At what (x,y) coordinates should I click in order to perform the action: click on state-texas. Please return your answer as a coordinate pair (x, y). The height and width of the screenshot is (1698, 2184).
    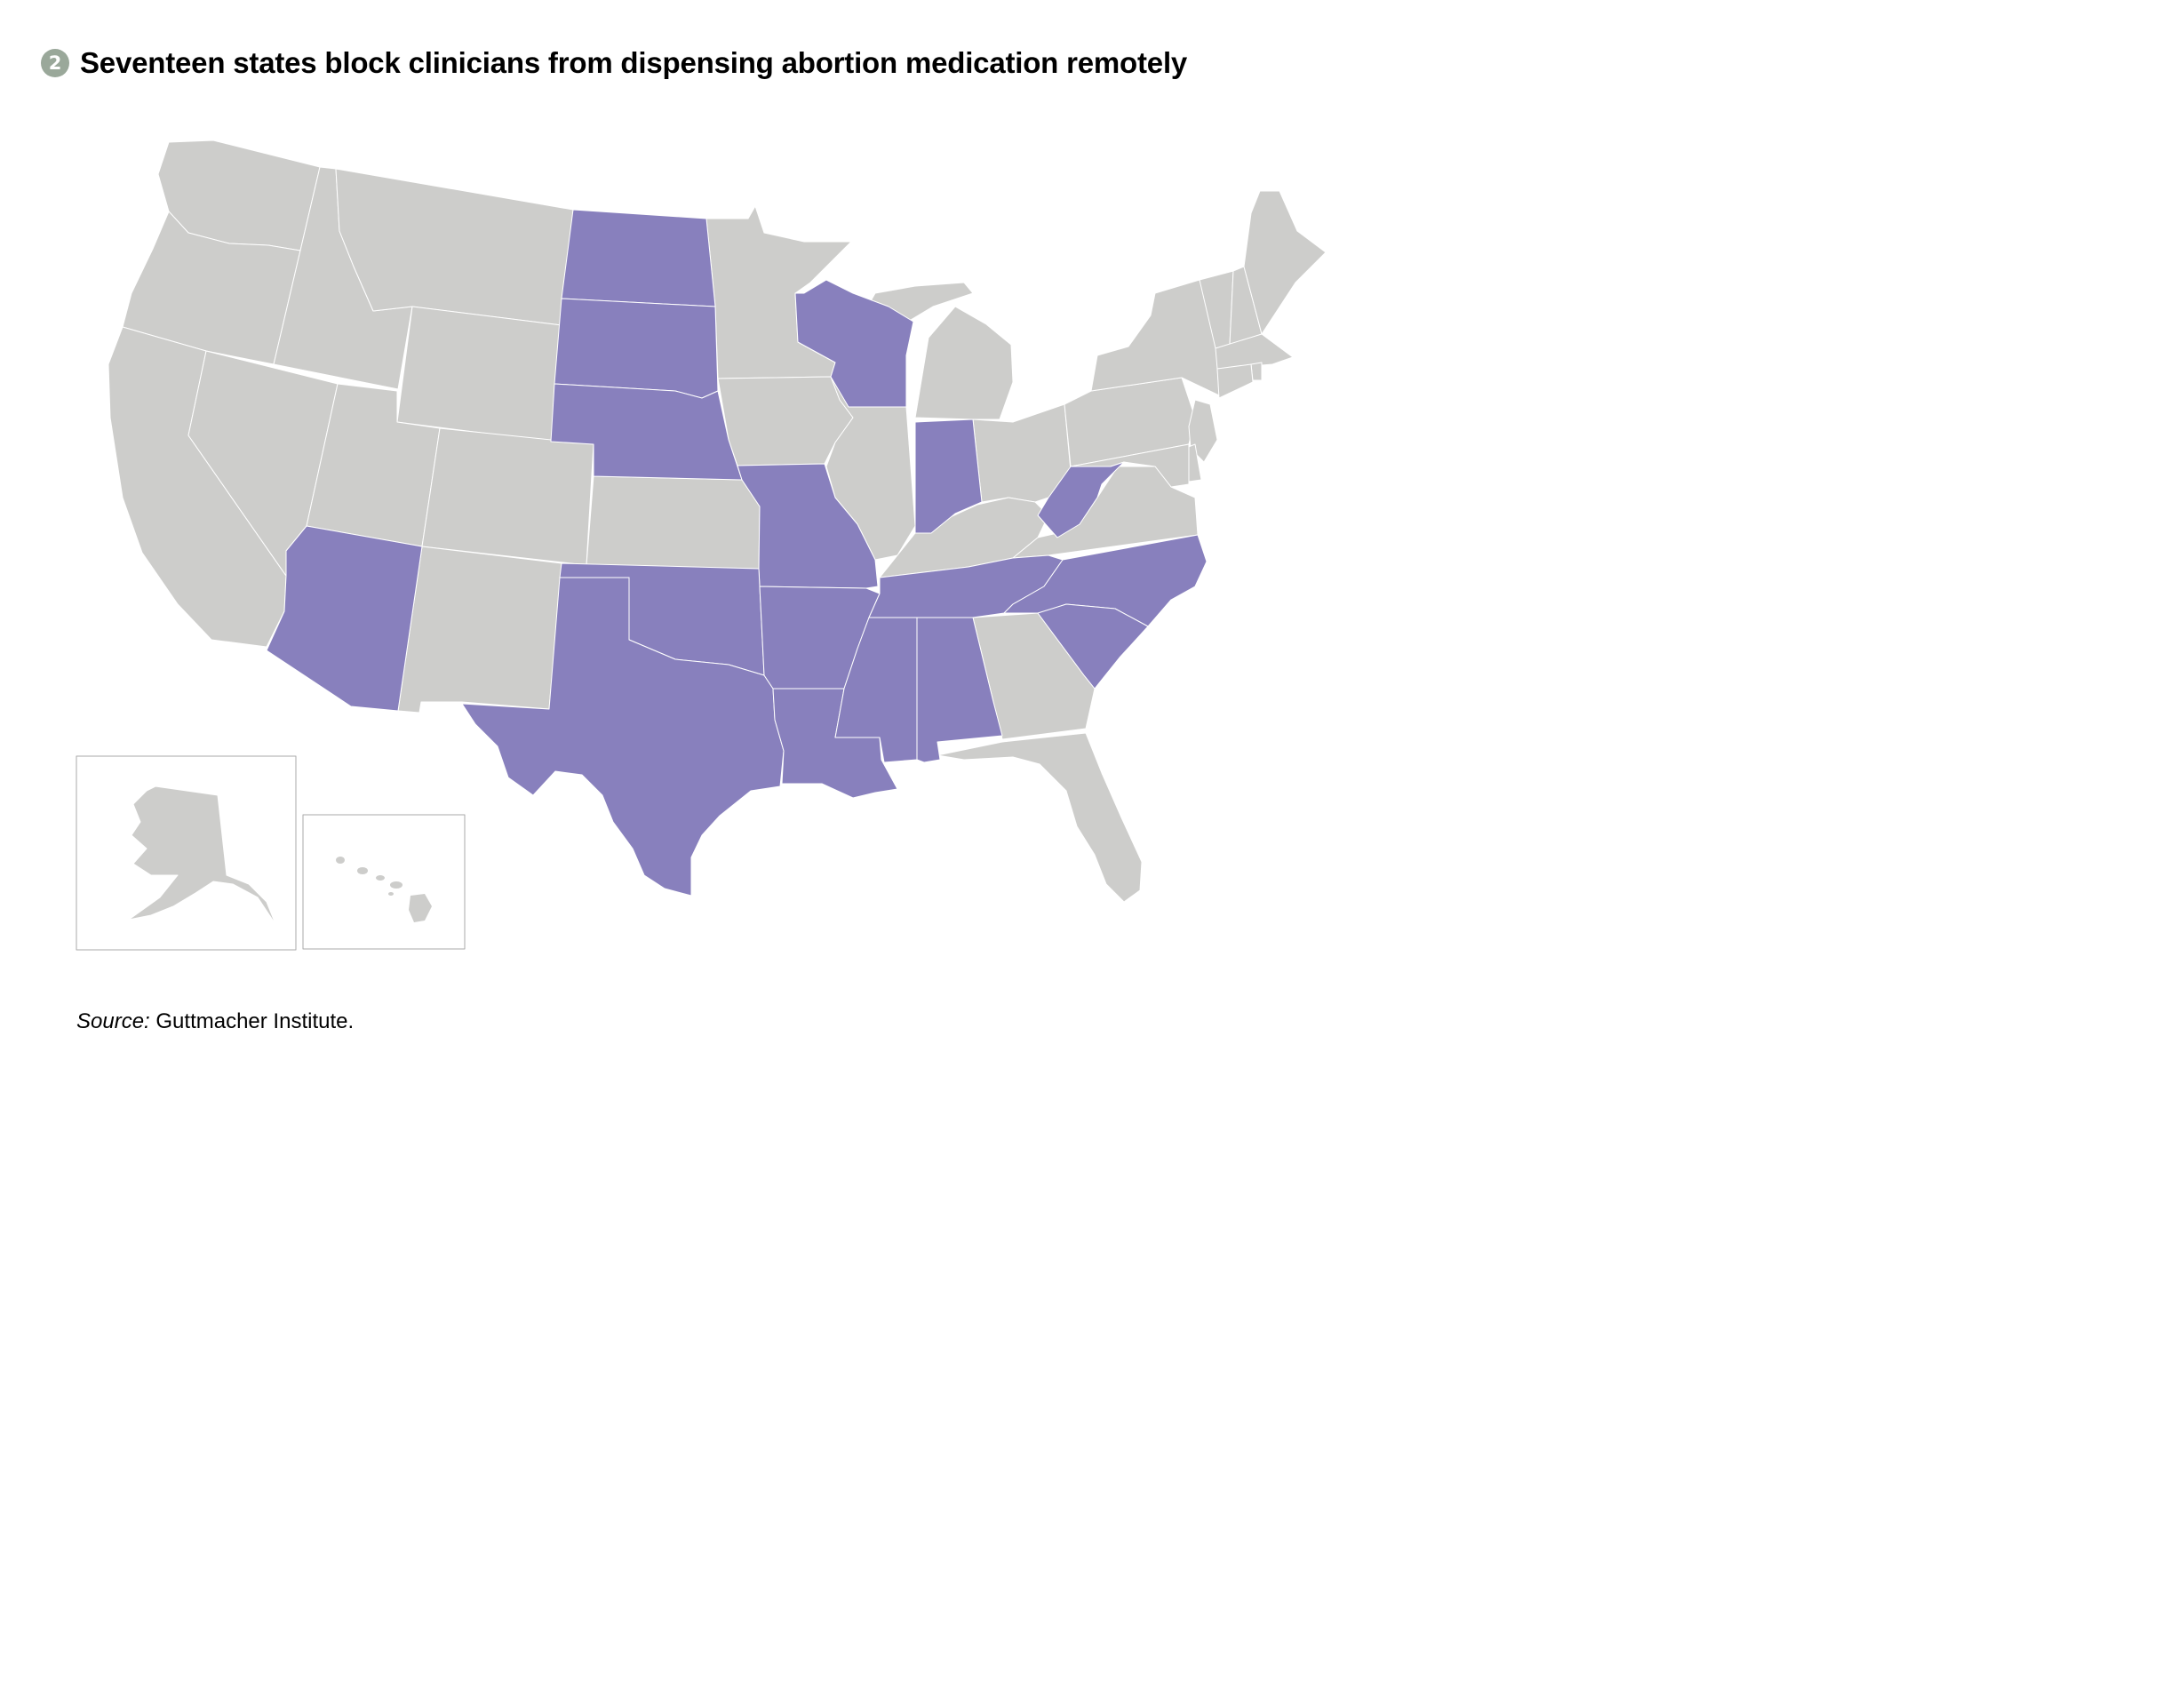
    Looking at the image, I should click on (623, 737).